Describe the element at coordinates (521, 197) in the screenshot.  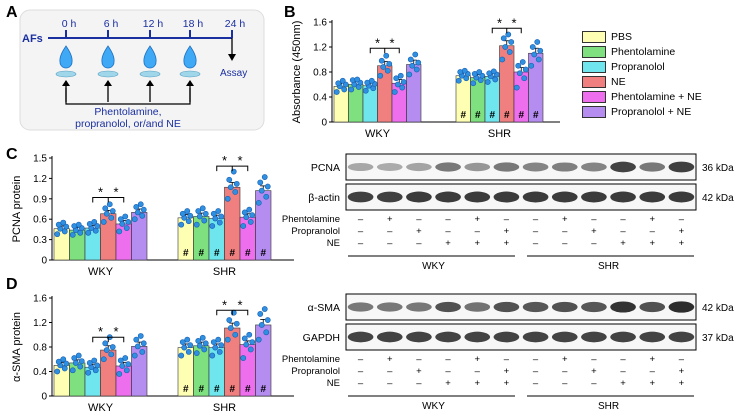
I see `blot-strip` at that location.